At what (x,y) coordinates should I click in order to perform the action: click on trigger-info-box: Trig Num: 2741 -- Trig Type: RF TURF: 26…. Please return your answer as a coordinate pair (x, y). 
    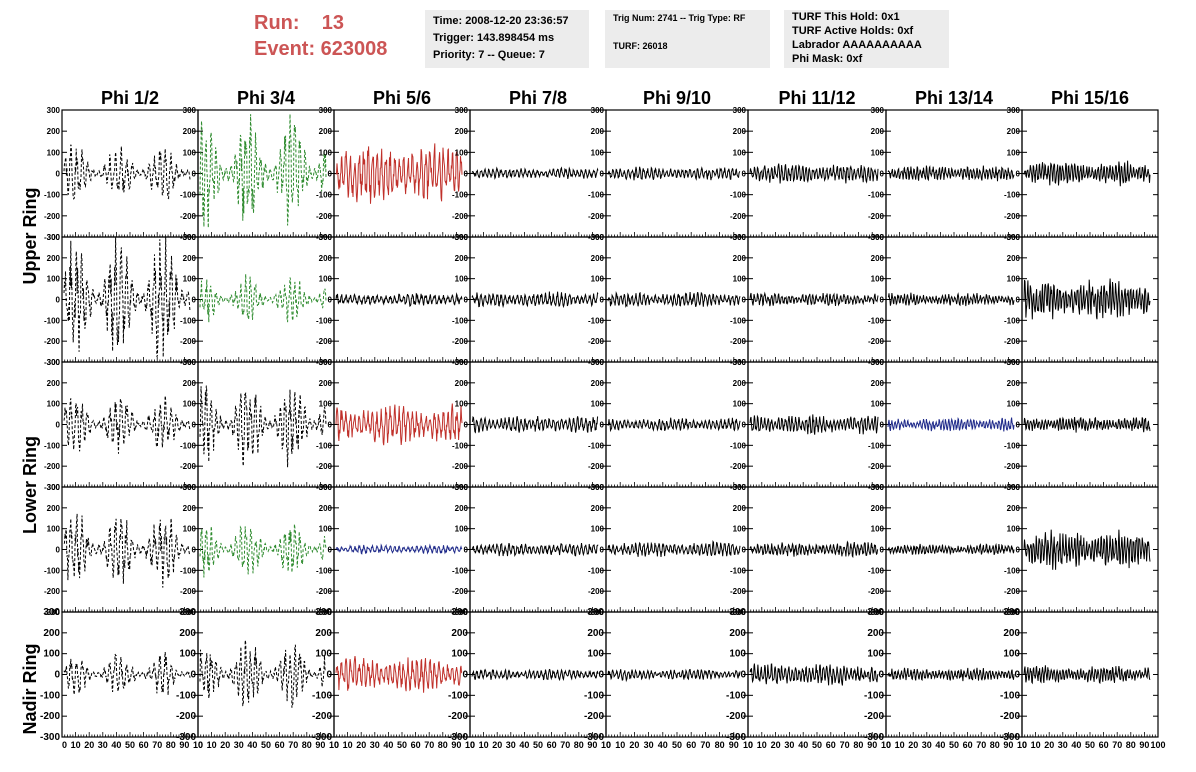
    Looking at the image, I should click on (687, 39).